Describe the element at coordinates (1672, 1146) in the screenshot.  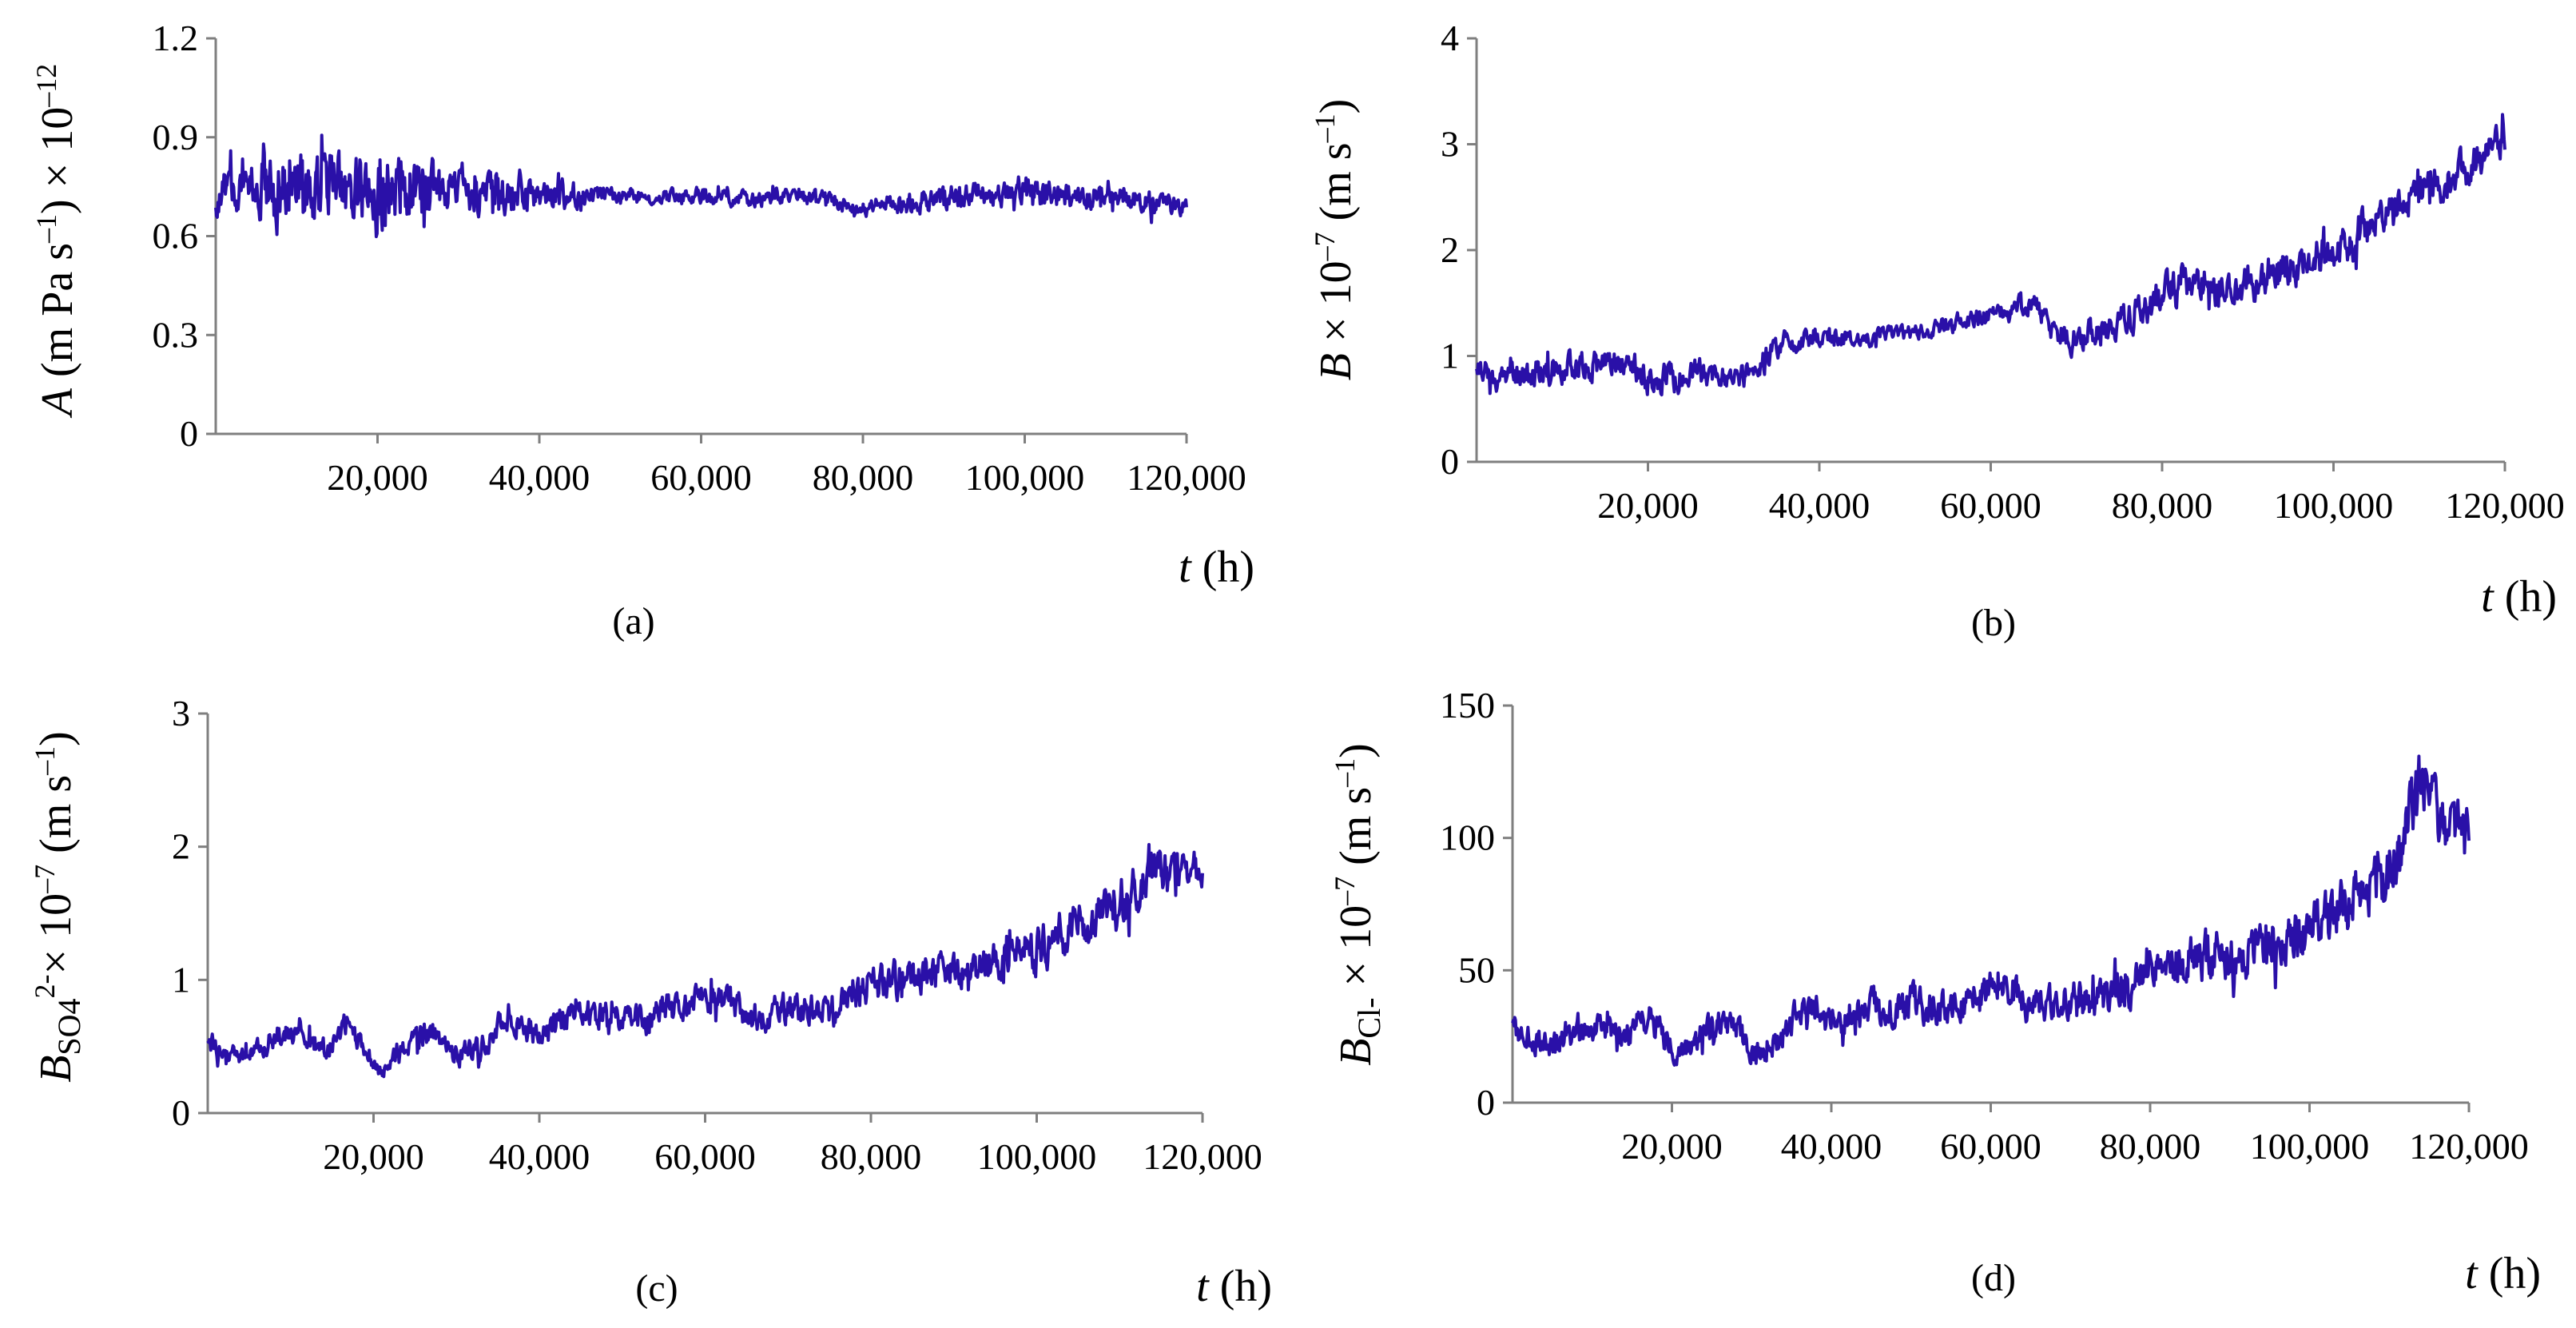
I see `panel-d-xtick-label: 20,000` at that location.